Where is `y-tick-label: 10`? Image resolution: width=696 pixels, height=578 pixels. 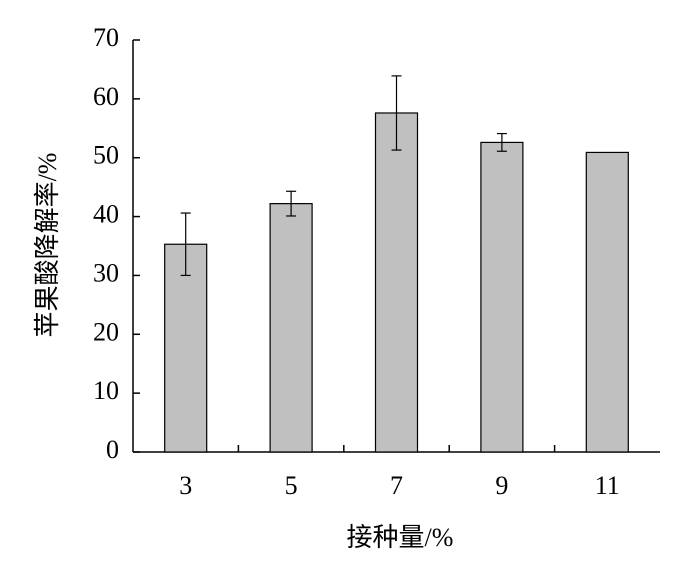
y-tick-label: 10 is located at coordinates (106, 390).